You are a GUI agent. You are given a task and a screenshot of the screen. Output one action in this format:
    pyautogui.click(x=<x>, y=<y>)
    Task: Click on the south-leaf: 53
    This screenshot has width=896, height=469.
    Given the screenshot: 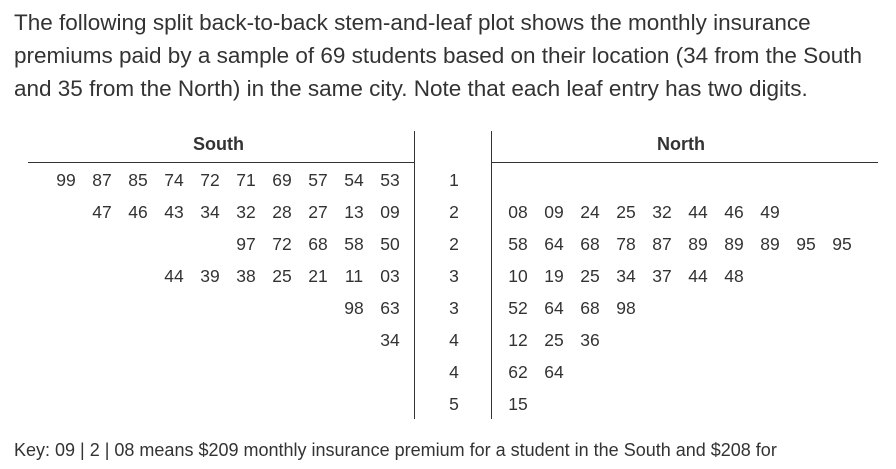 What is the action you would take?
    pyautogui.click(x=390, y=180)
    